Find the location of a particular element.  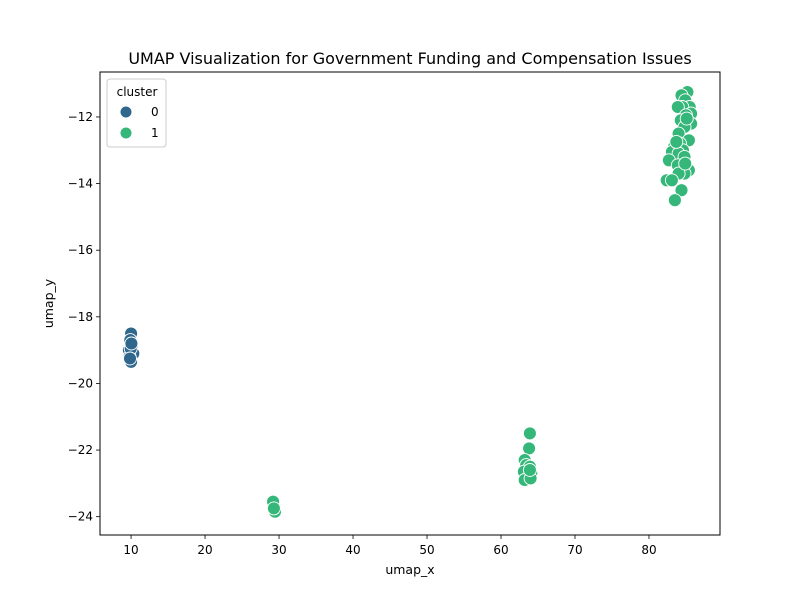

y-axis-ticks: −24 −22 −20 −18 −16 −14 −12 is located at coordinates (84, 317).